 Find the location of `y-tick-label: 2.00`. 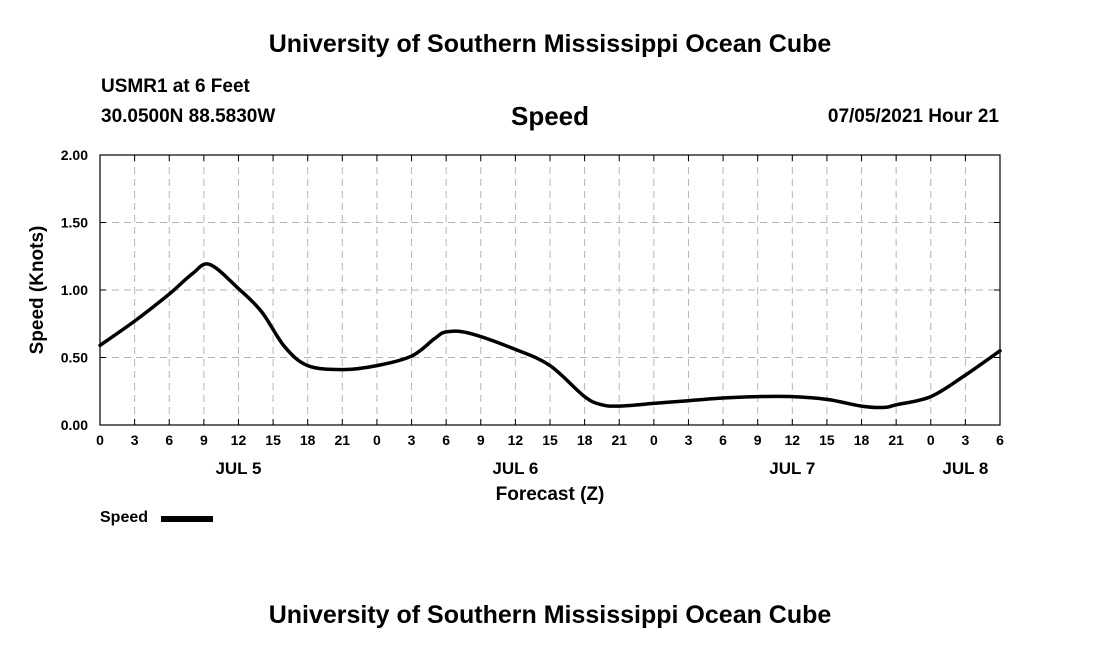

y-tick-label: 2.00 is located at coordinates (74, 155).